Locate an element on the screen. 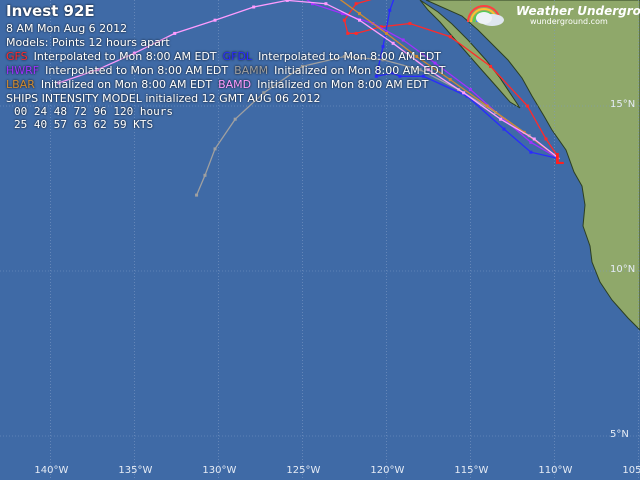  storm-title: Invest 92E is located at coordinates (50, 11).